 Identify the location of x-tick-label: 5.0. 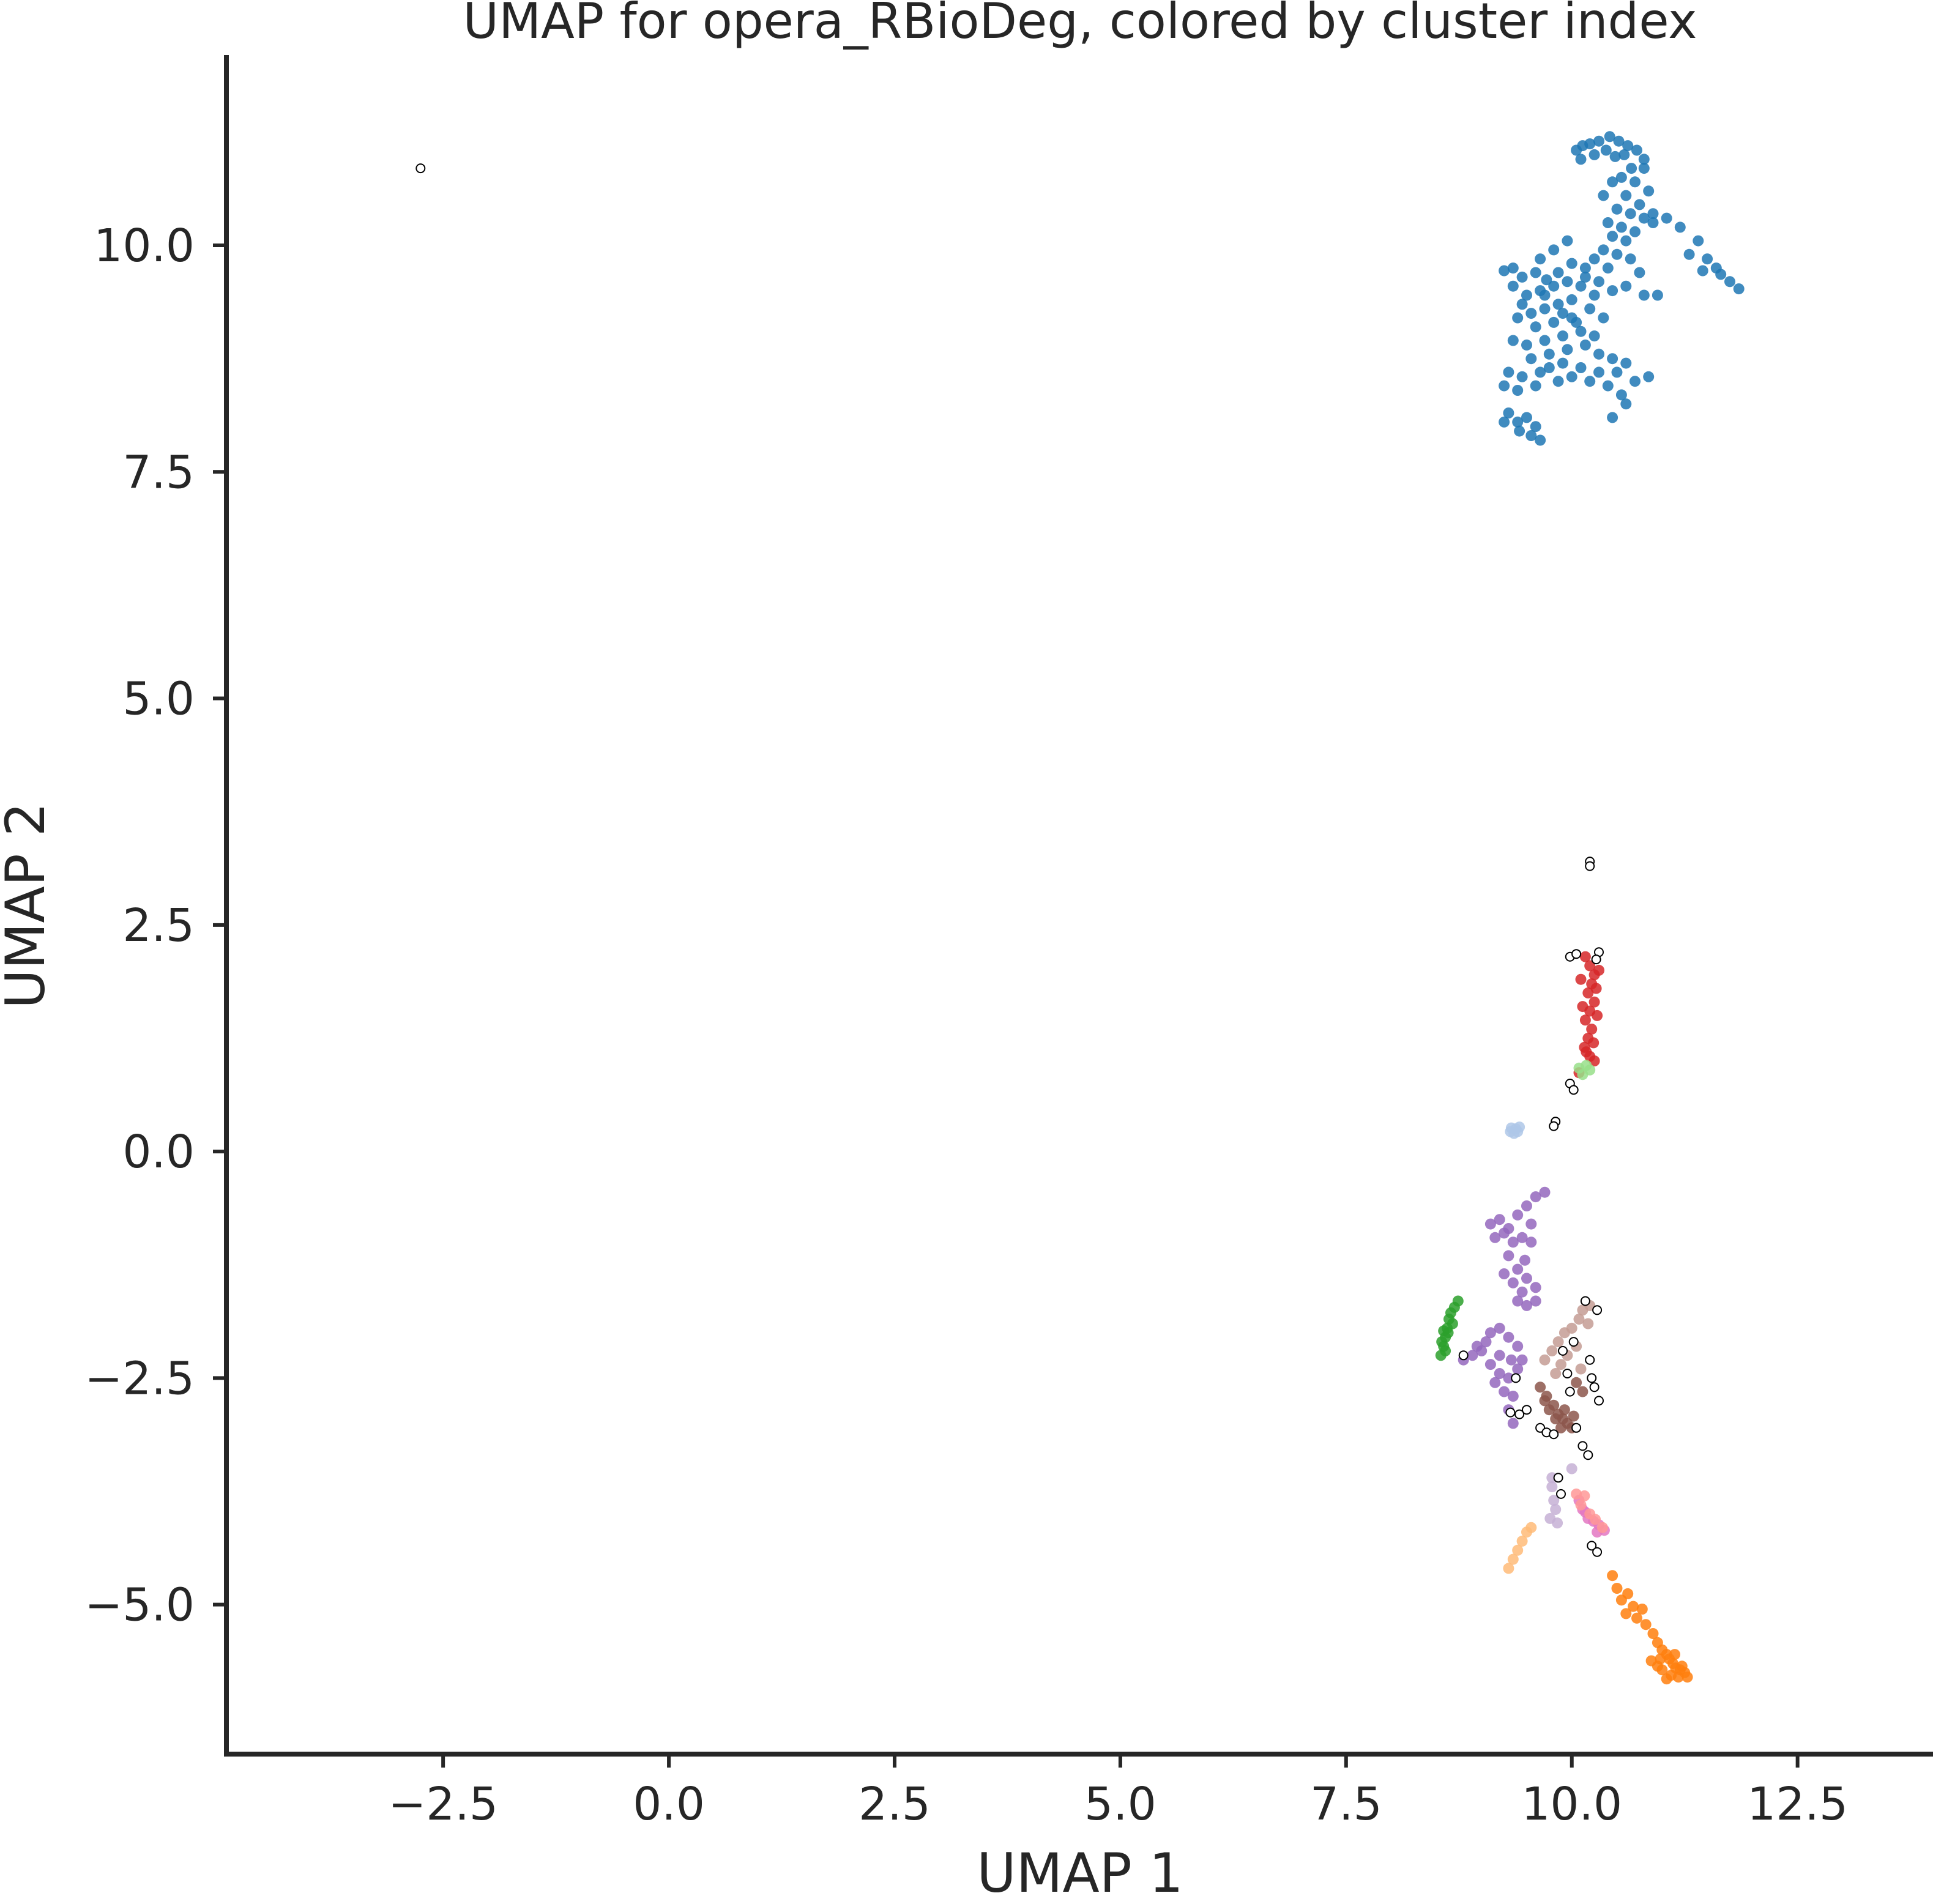
(1120, 1805).